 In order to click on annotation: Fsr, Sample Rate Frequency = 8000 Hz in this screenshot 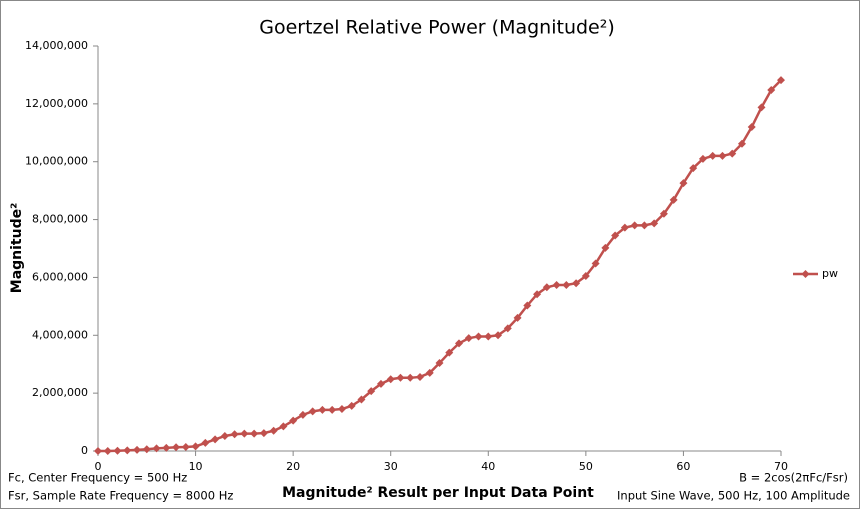, I will do `click(120, 496)`.